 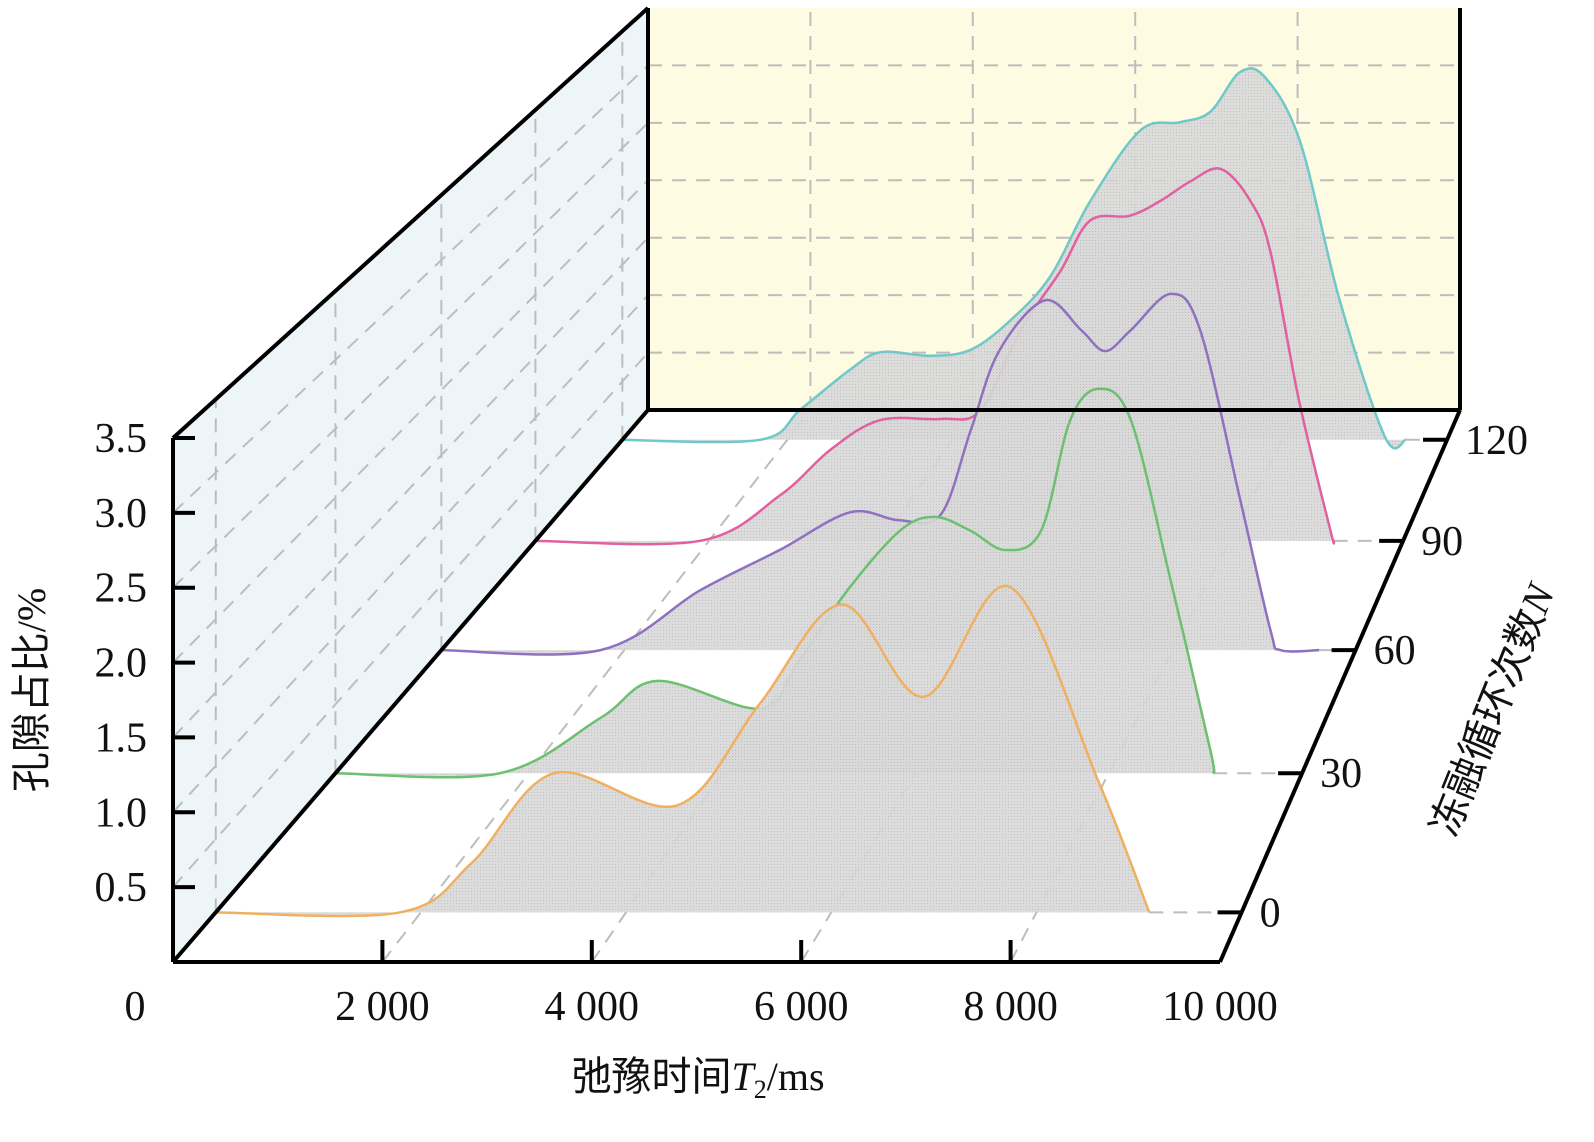 What do you see at coordinates (121, 813) in the screenshot?
I see `y-tick-label: 1.0` at bounding box center [121, 813].